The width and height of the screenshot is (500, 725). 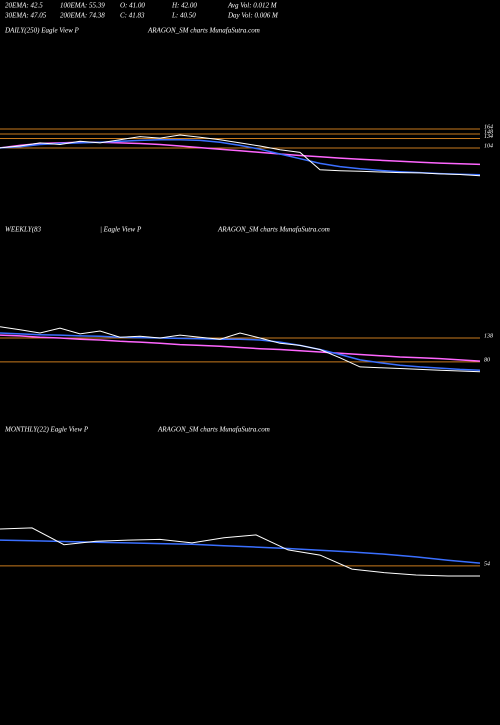 I want to click on panel-subtitle: | Eagle View P, so click(x=121, y=230).